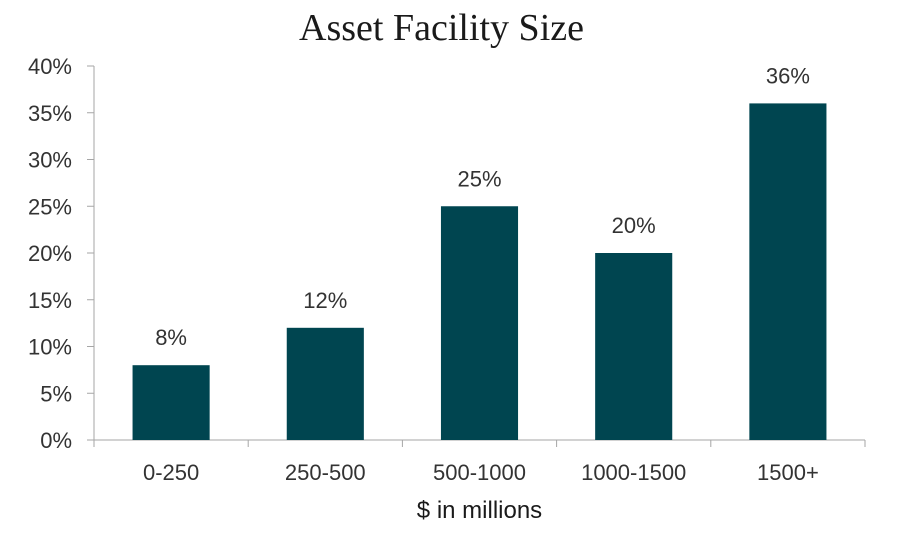  I want to click on data-label: 20%, so click(634, 225).